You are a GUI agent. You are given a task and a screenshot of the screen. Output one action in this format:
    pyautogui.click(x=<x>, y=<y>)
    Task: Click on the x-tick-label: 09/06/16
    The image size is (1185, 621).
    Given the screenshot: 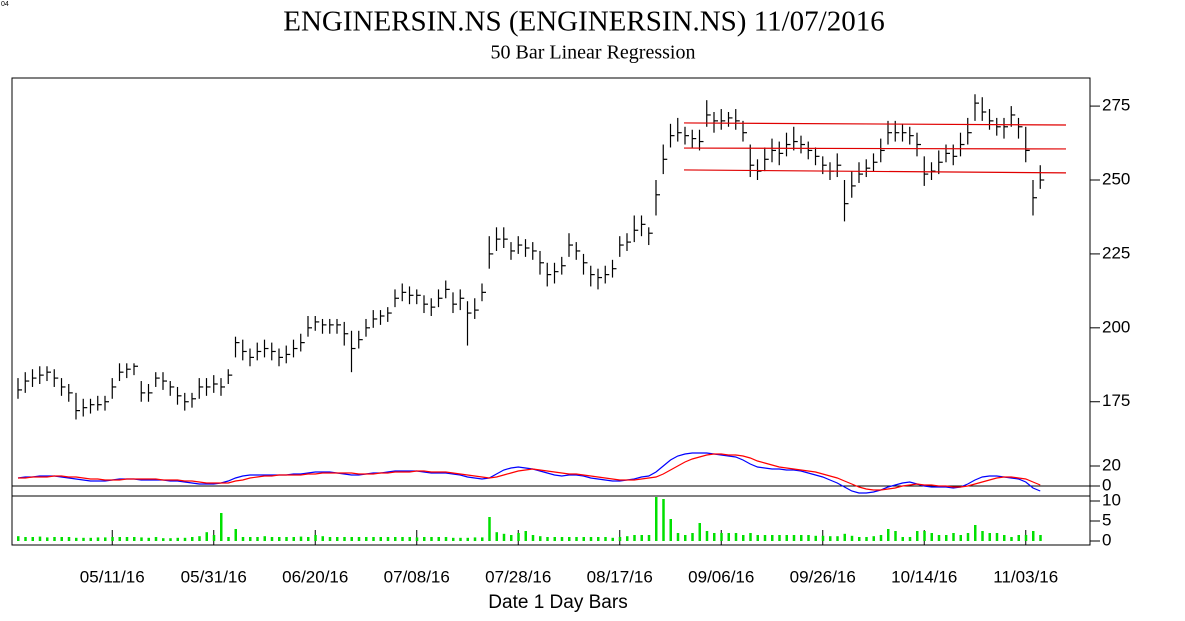 What is the action you would take?
    pyautogui.click(x=721, y=576)
    